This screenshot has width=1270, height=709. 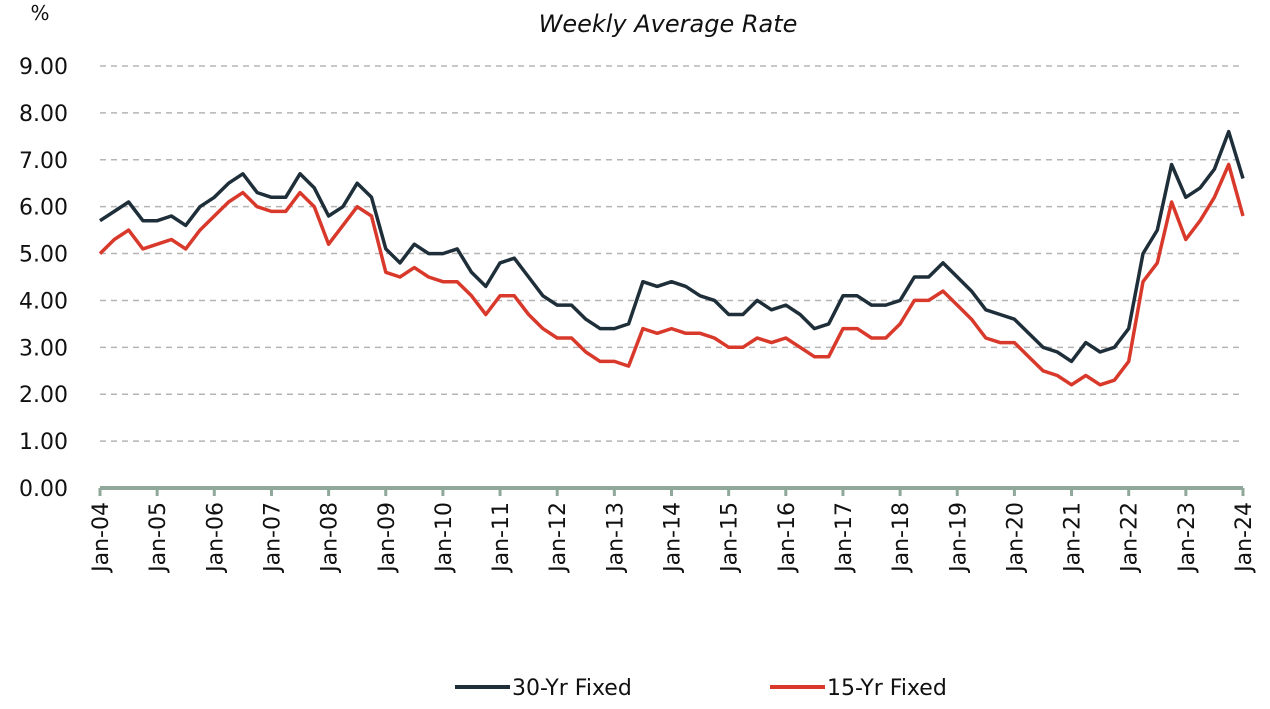 I want to click on x-tick-label: Jan-09, so click(x=387, y=538).